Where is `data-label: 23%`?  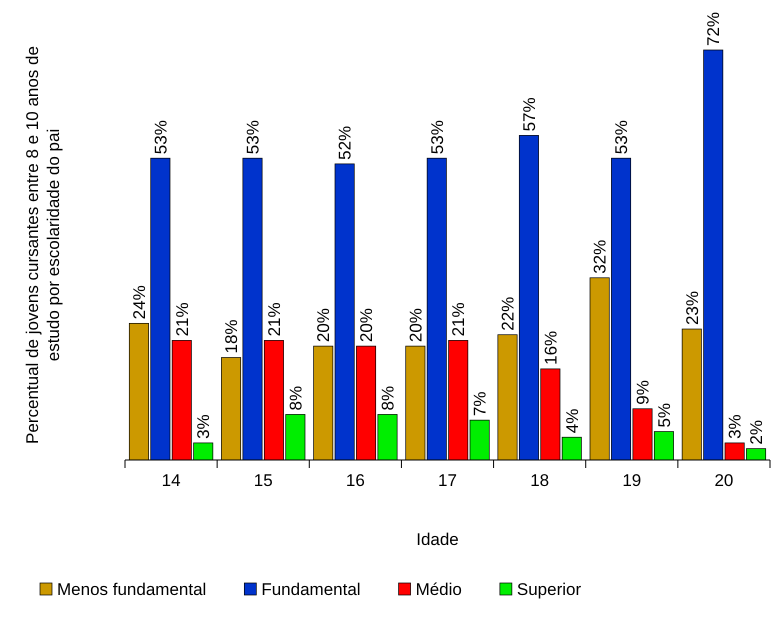 data-label: 23% is located at coordinates (692, 308).